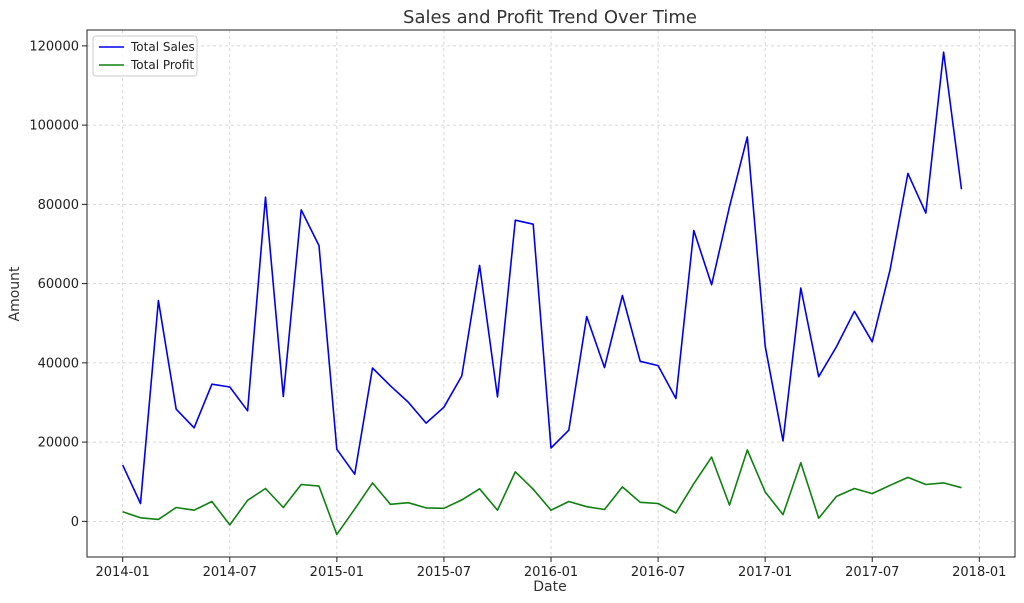 This screenshot has height=603, width=1024. I want to click on x-tick-label: 2016-07, so click(658, 572).